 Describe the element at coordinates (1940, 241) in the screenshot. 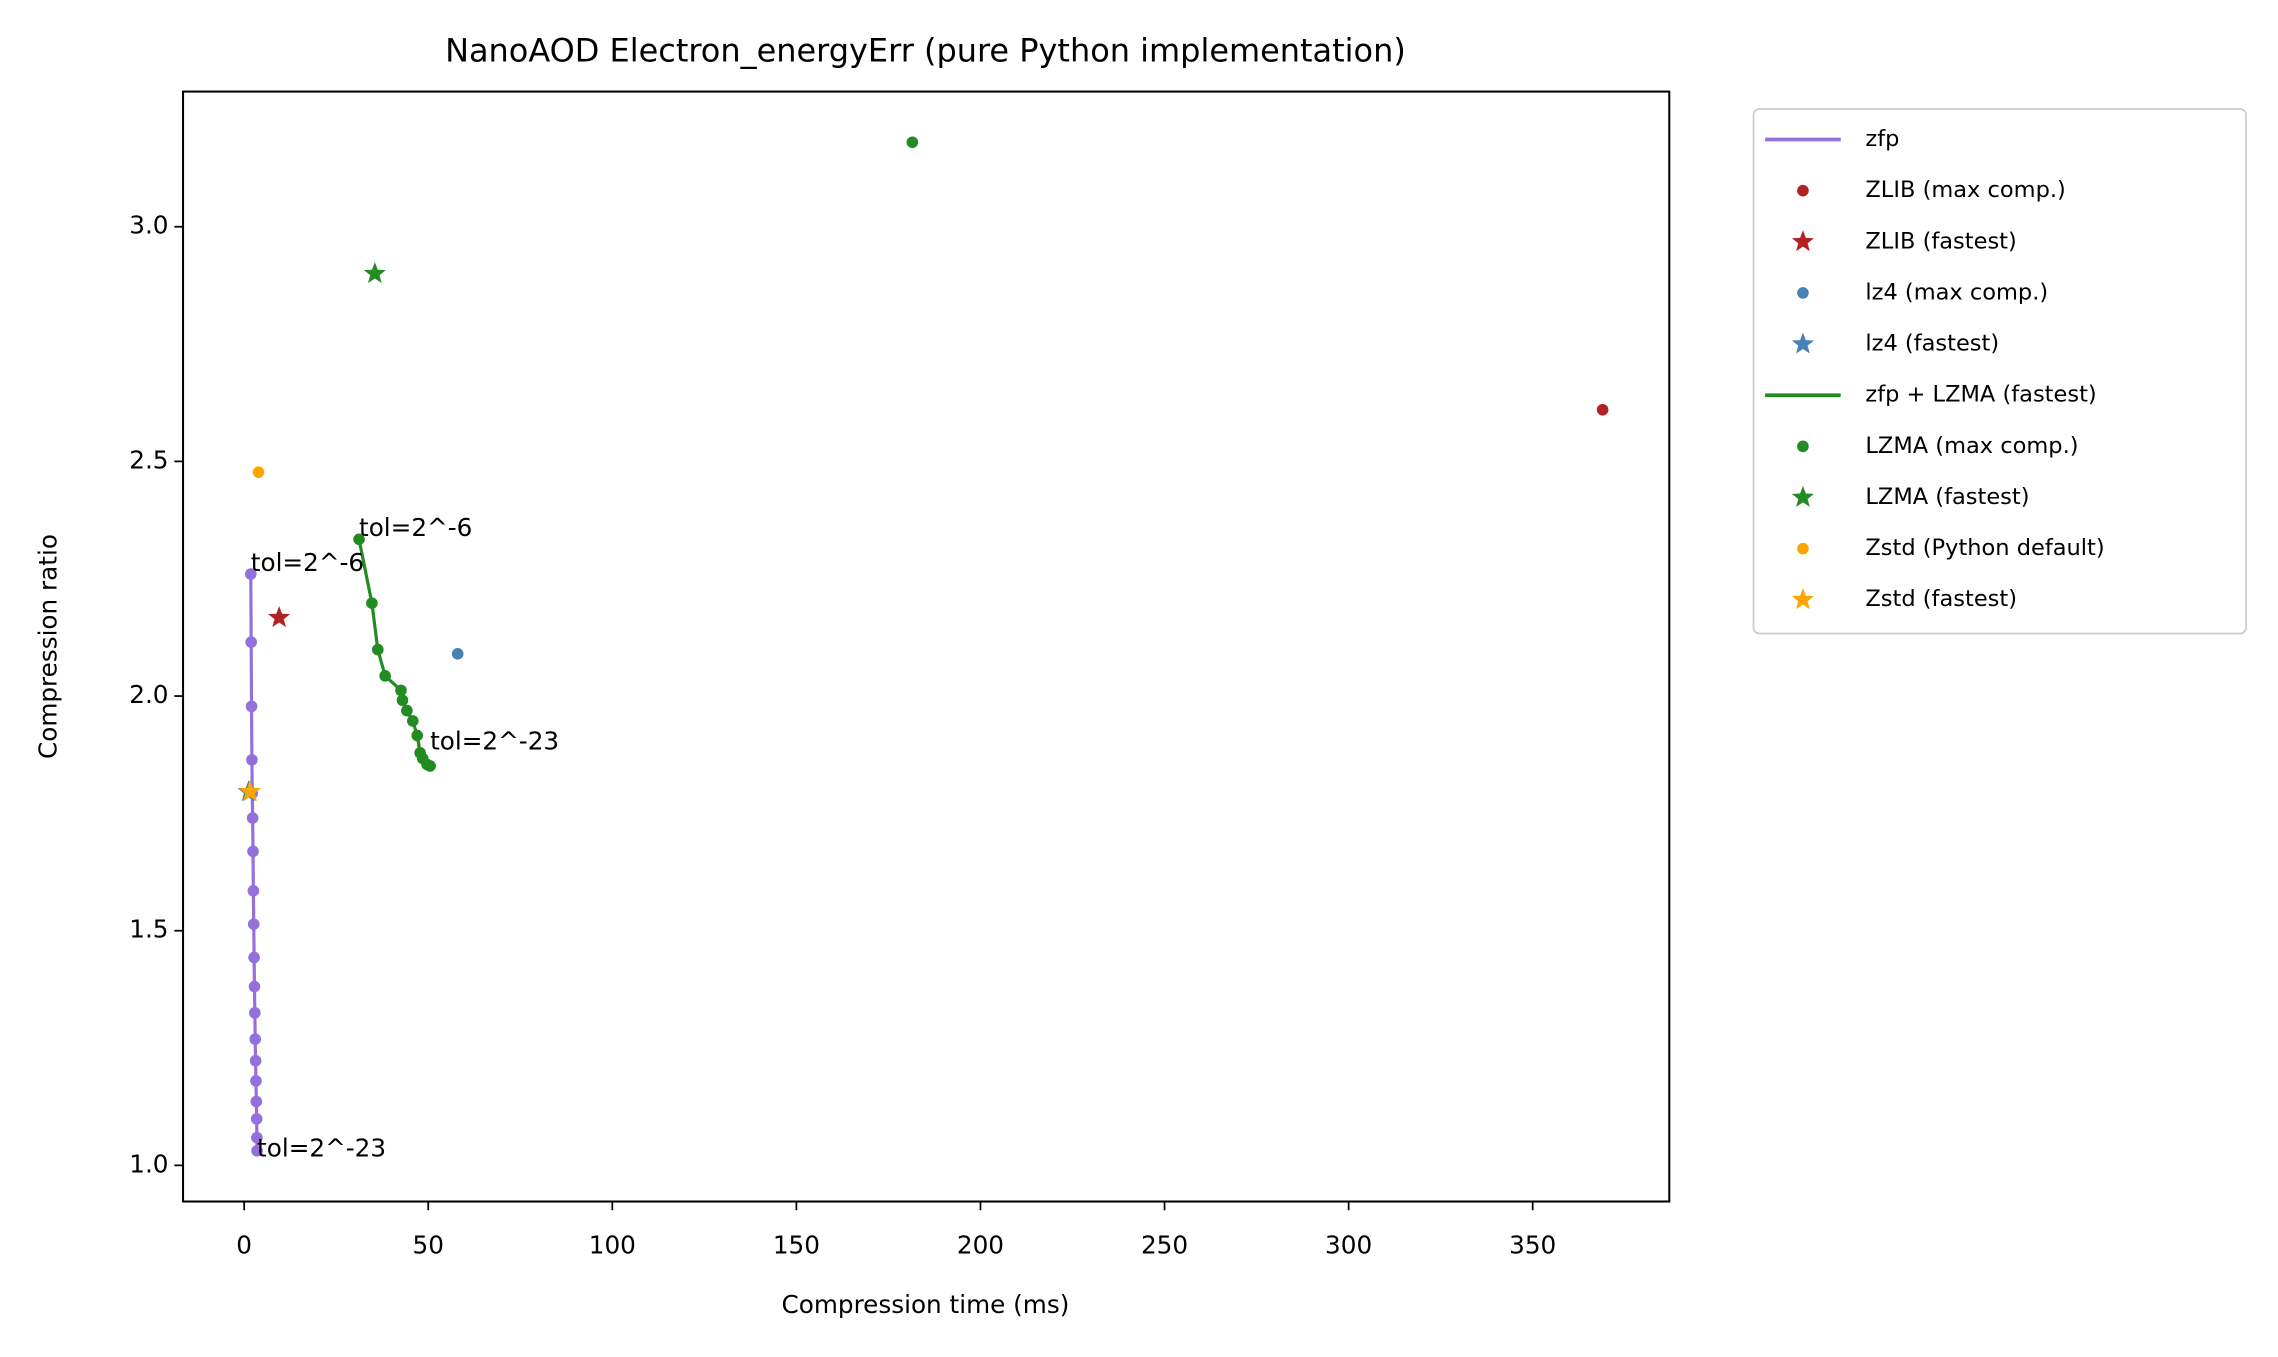

I see `legend-label: ZLIB (fastest)` at that location.